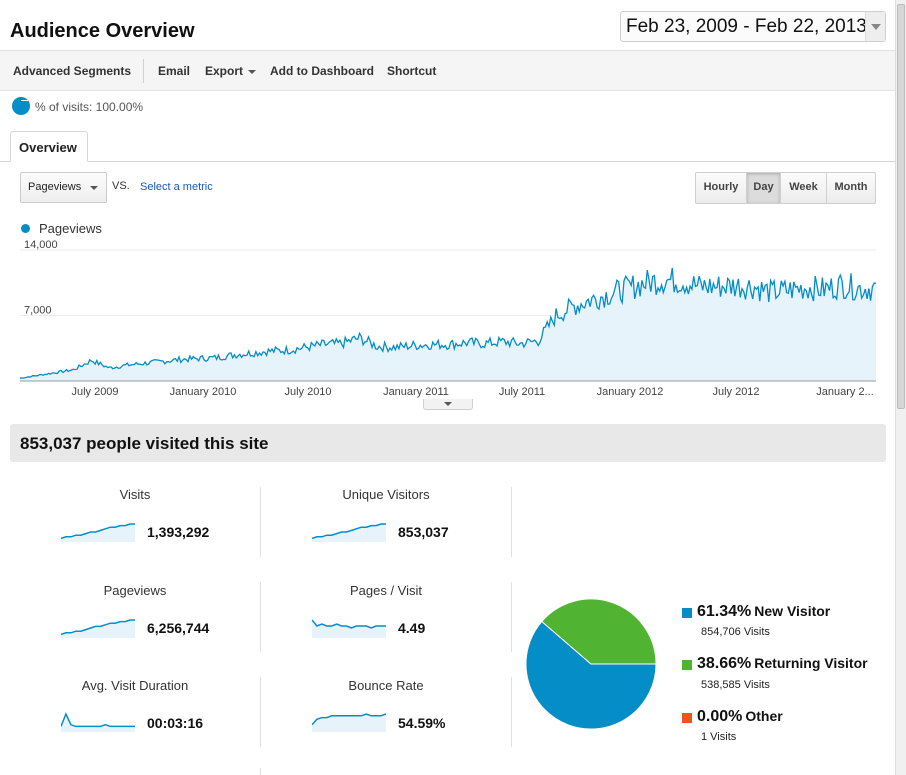  Describe the element at coordinates (412, 71) in the screenshot. I see `shortcut-button: Shortcut` at that location.